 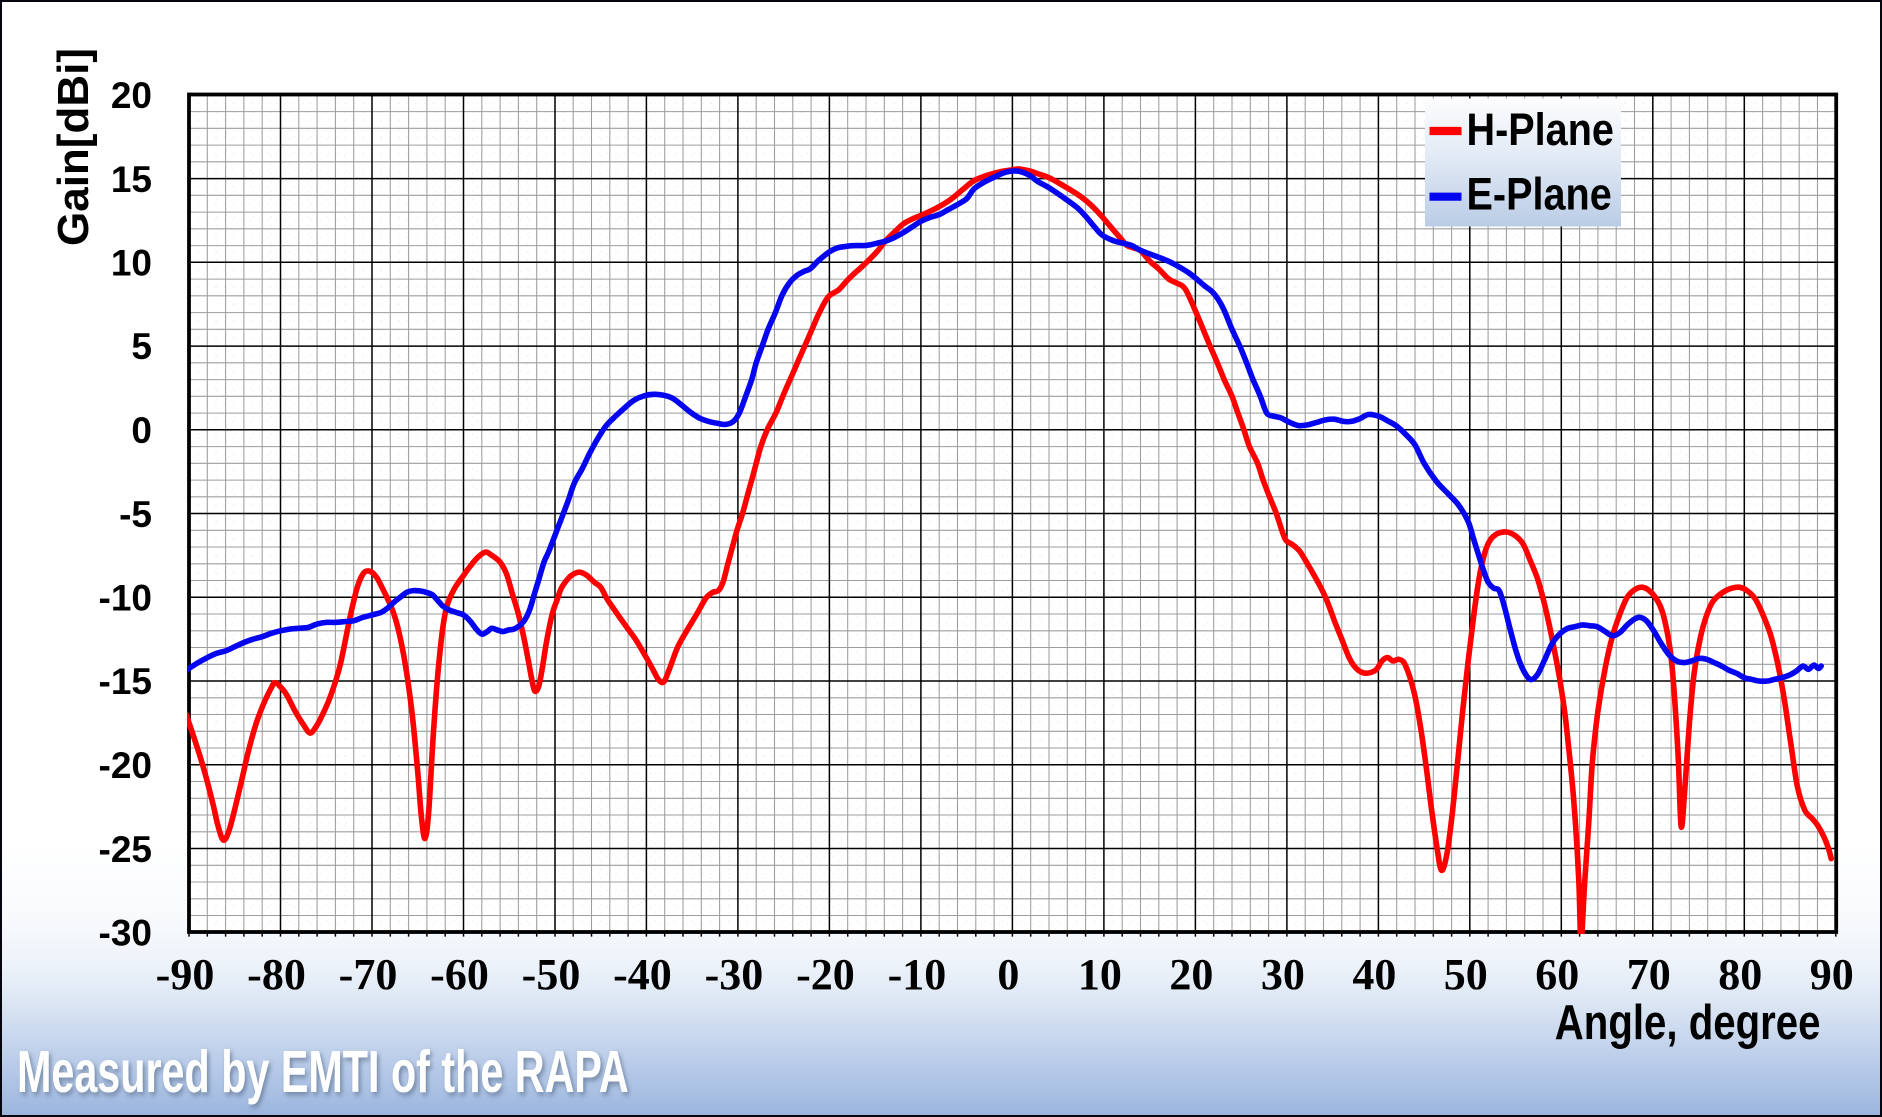 I want to click on svg-text: Angle, degree, so click(x=1688, y=1022).